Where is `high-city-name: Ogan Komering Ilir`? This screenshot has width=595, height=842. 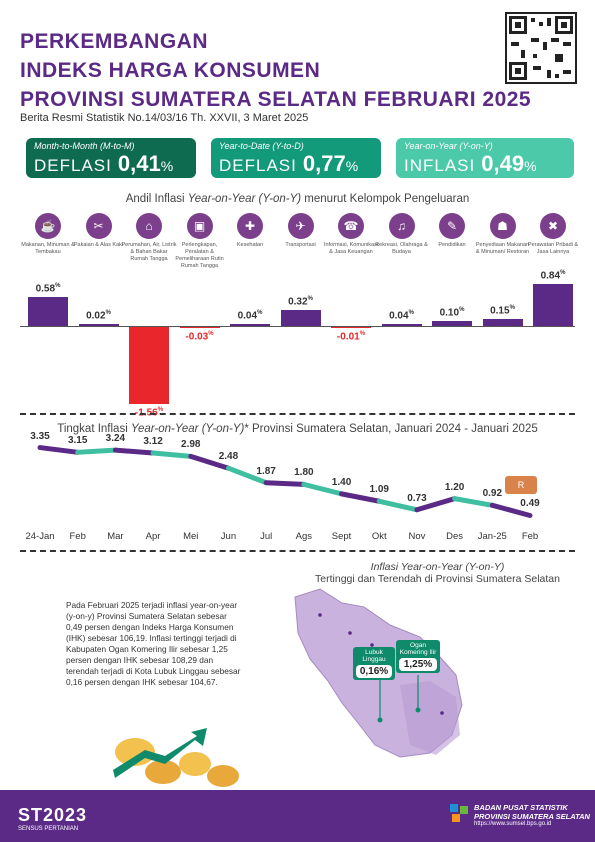 high-city-name: Ogan Komering Ilir is located at coordinates (418, 649).